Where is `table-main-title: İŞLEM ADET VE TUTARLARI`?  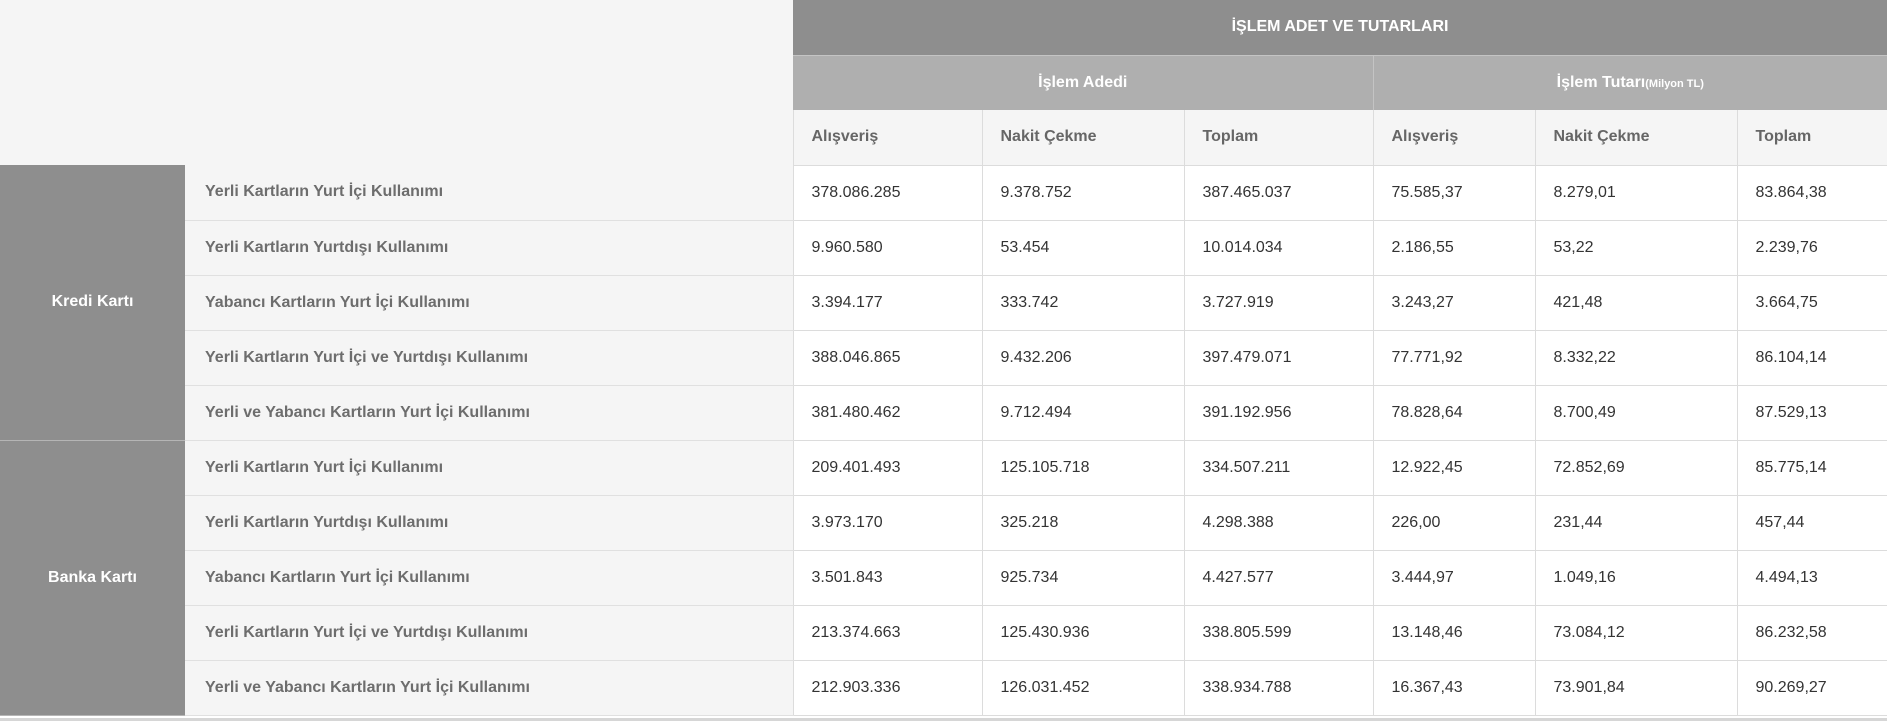
table-main-title: İŞLEM ADET VE TUTARLARI is located at coordinates (1340, 27).